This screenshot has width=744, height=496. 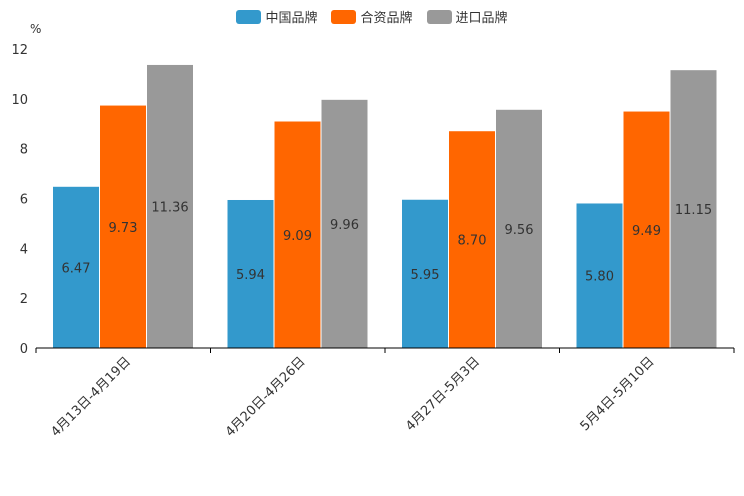 I want to click on data-label: 5.80, so click(x=599, y=277).